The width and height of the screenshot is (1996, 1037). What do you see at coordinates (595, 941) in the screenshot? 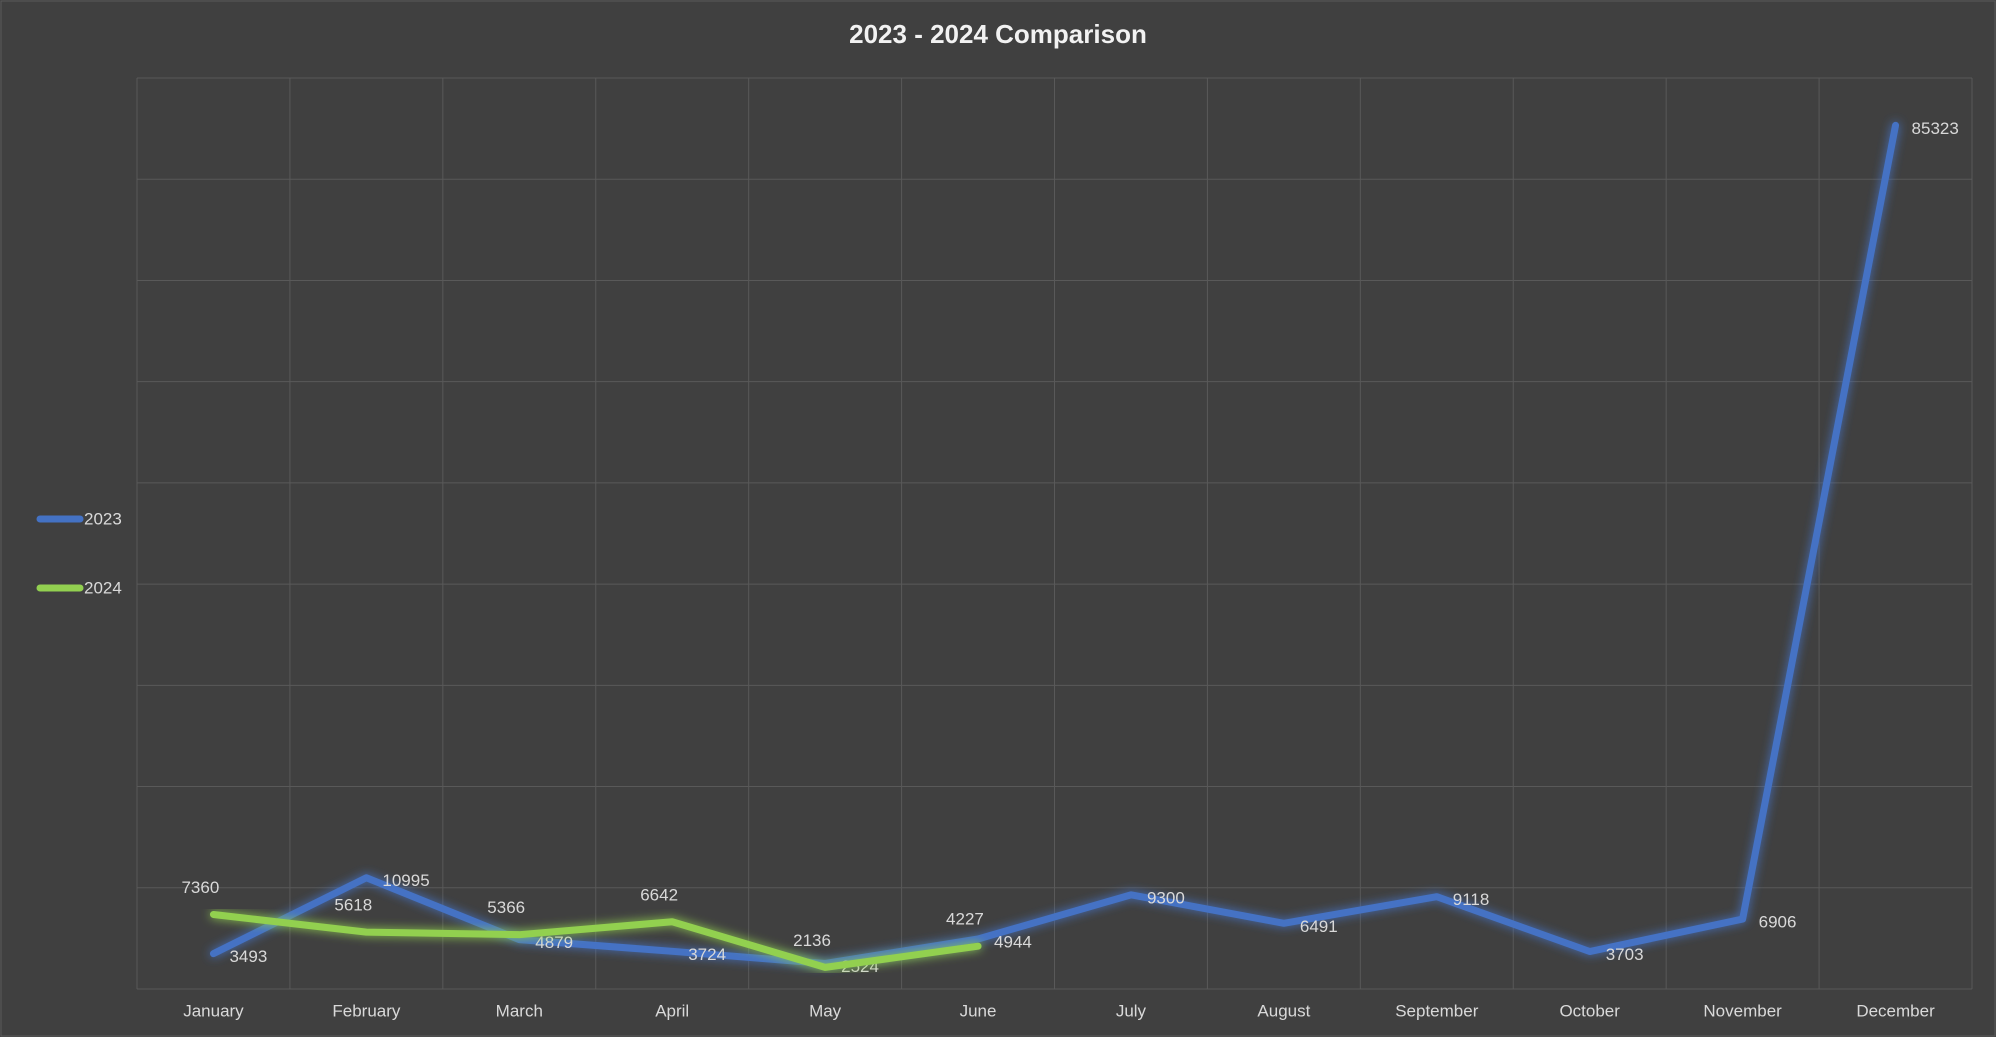
I see `series-line` at bounding box center [595, 941].